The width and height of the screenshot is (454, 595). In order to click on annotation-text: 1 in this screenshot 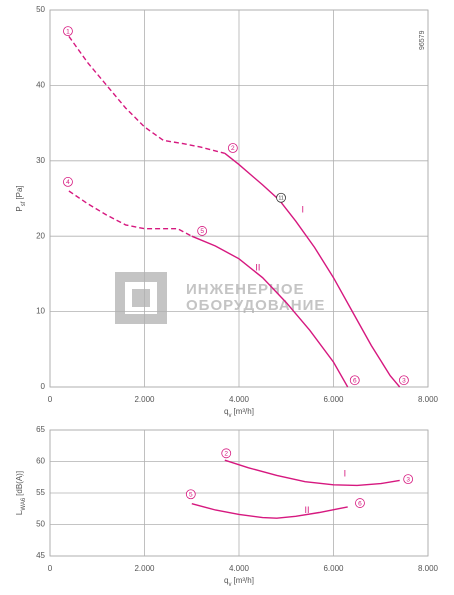, I will do `click(68, 31)`.